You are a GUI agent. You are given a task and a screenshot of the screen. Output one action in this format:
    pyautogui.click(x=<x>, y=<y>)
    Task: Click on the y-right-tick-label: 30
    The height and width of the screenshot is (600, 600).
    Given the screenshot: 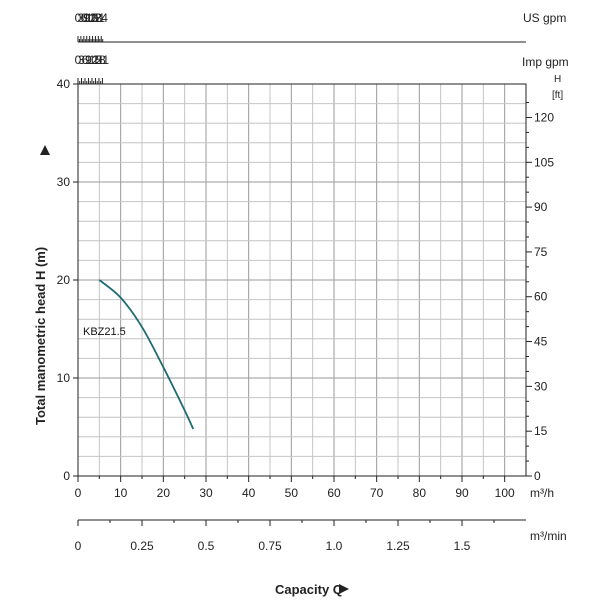 What is the action you would take?
    pyautogui.click(x=541, y=386)
    